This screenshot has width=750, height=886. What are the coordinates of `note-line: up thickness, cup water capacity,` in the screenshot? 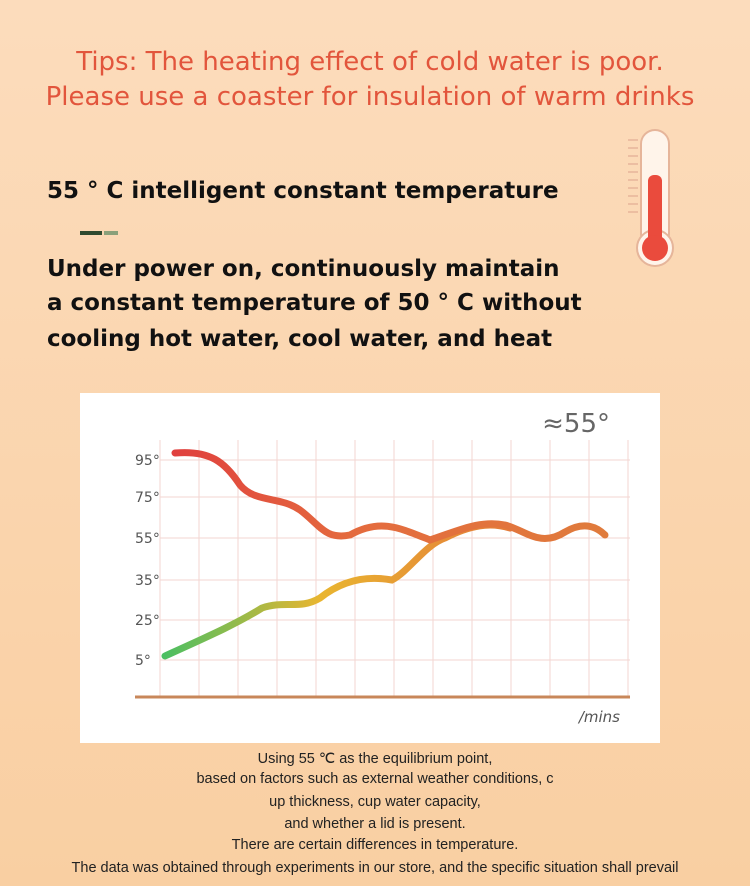 It's located at (375, 802).